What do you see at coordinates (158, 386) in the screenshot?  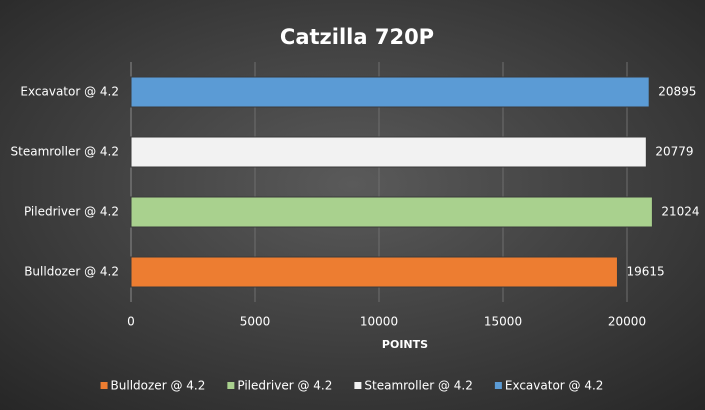 I see `legend-label: Bulldozer @ 4.2` at bounding box center [158, 386].